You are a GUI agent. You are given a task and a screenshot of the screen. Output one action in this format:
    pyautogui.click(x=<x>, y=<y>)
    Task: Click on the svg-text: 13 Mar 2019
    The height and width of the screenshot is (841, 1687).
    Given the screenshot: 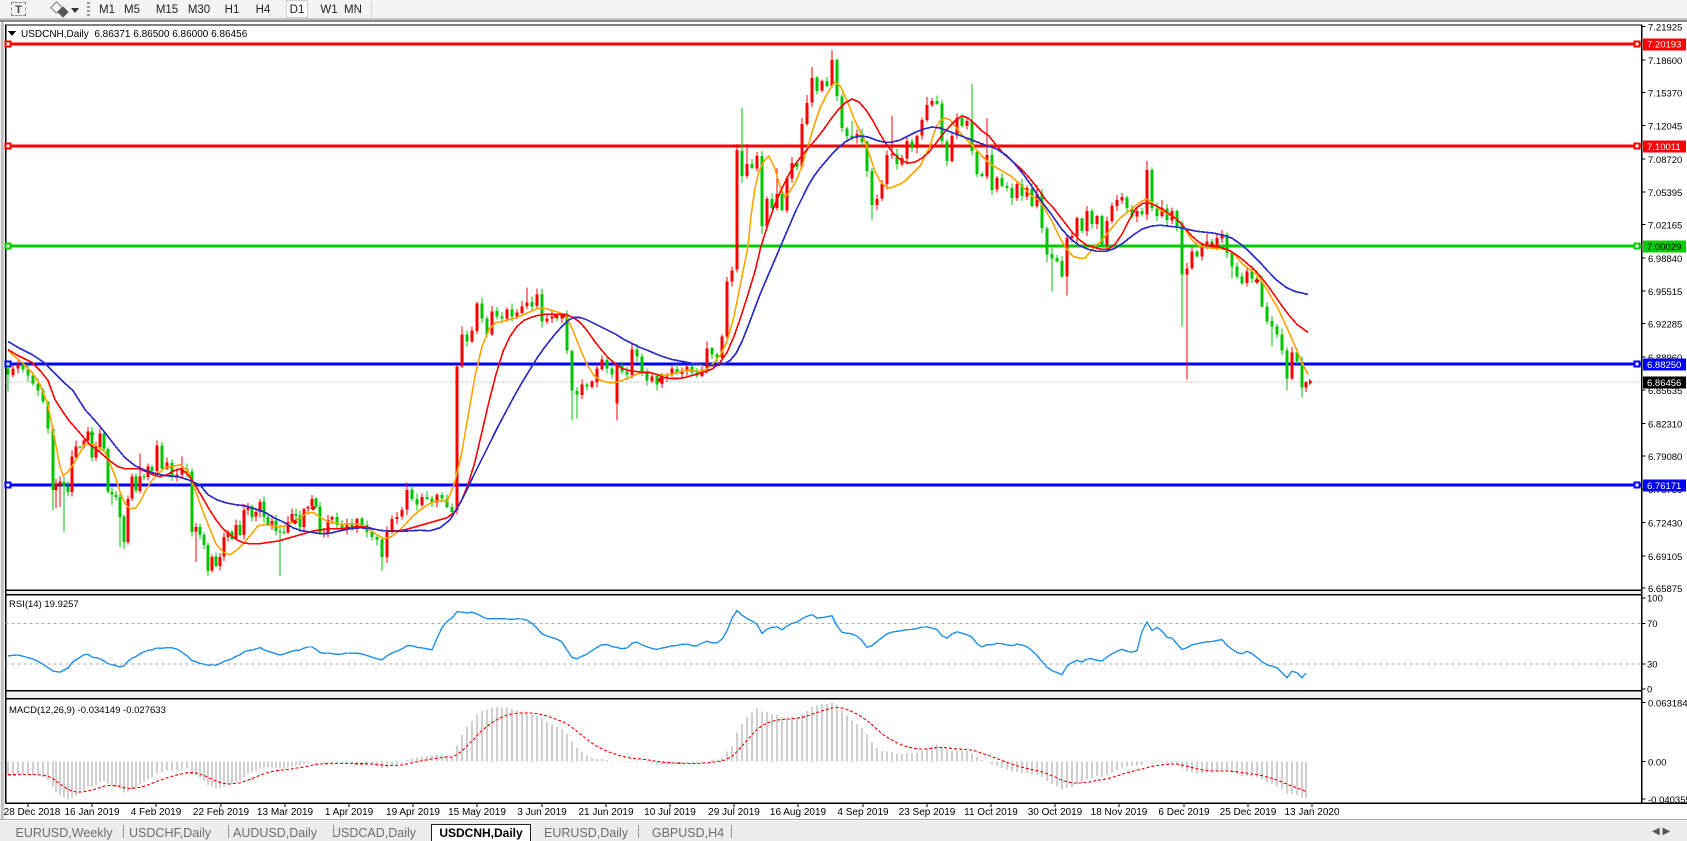 What is the action you would take?
    pyautogui.click(x=285, y=812)
    